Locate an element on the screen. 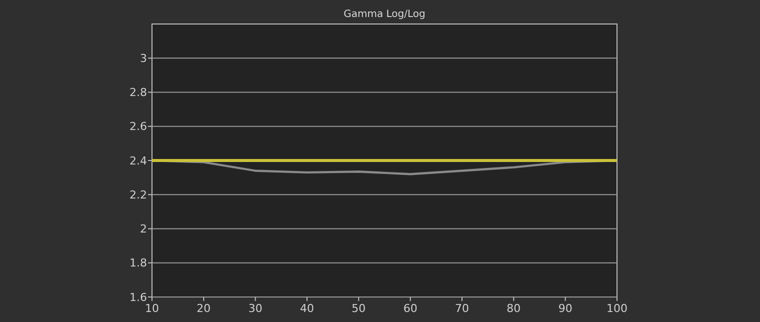 This screenshot has height=322, width=760. x-tick-label: 40 is located at coordinates (307, 308).